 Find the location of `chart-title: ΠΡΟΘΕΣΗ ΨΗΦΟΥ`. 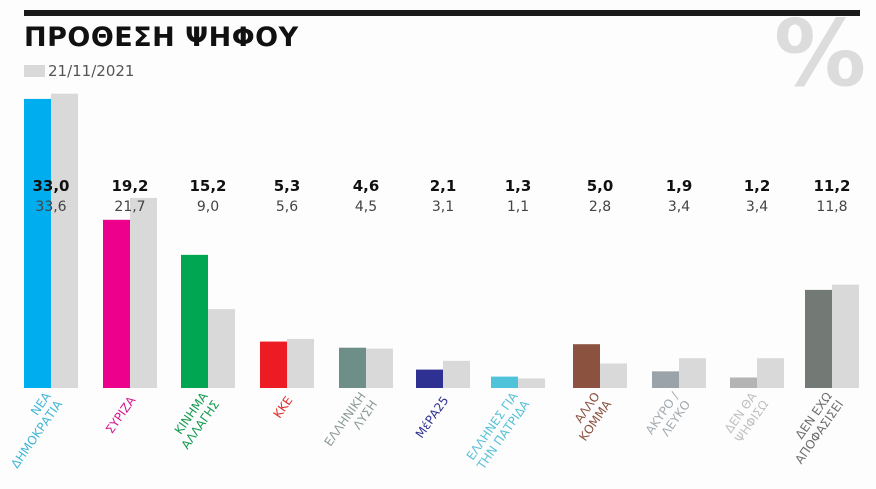

chart-title: ΠΡΟΘΕΣΗ ΨΗΦΟΥ is located at coordinates (161, 37).